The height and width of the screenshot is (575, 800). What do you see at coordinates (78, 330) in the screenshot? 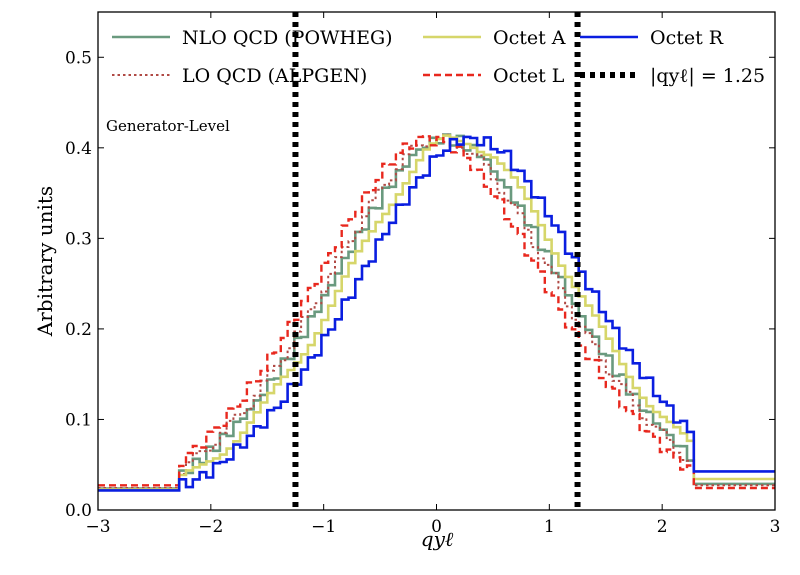
I see `y-tick-label: 0.2` at bounding box center [78, 330].